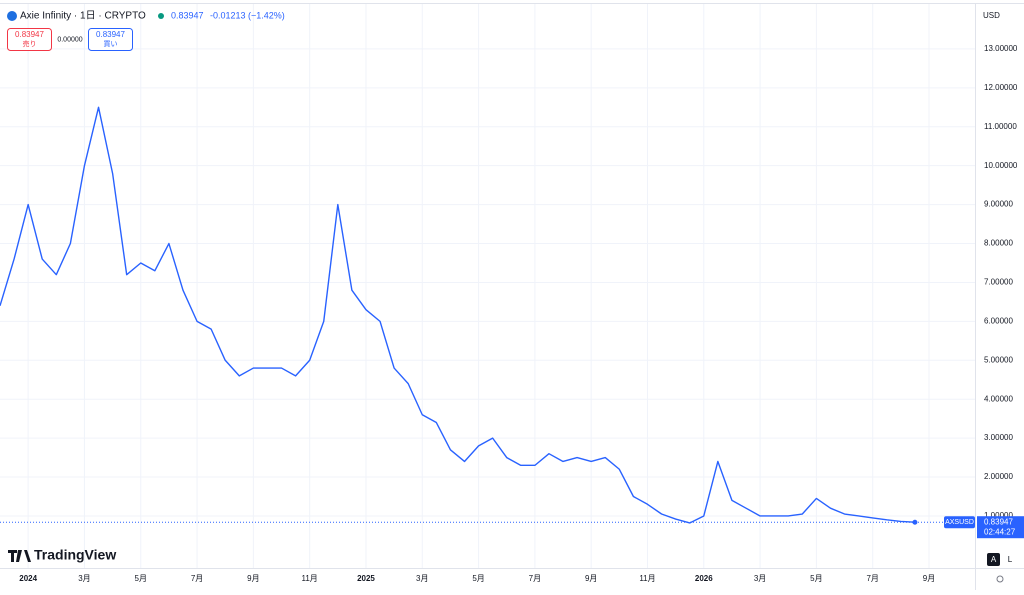 The image size is (1024, 595). I want to click on auto-scale-button, so click(993, 559).